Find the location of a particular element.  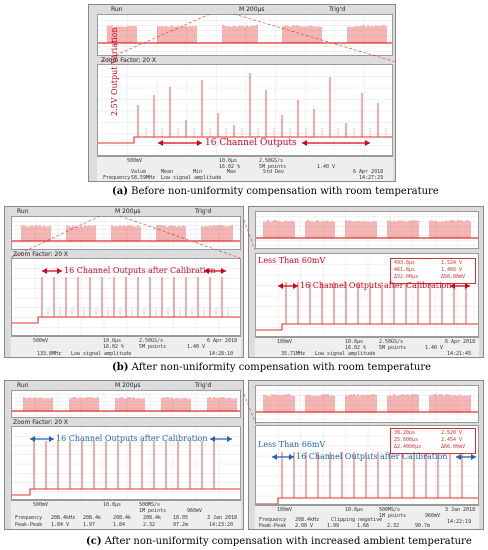

freq-value: 133.8MHz is located at coordinates (49, 354).